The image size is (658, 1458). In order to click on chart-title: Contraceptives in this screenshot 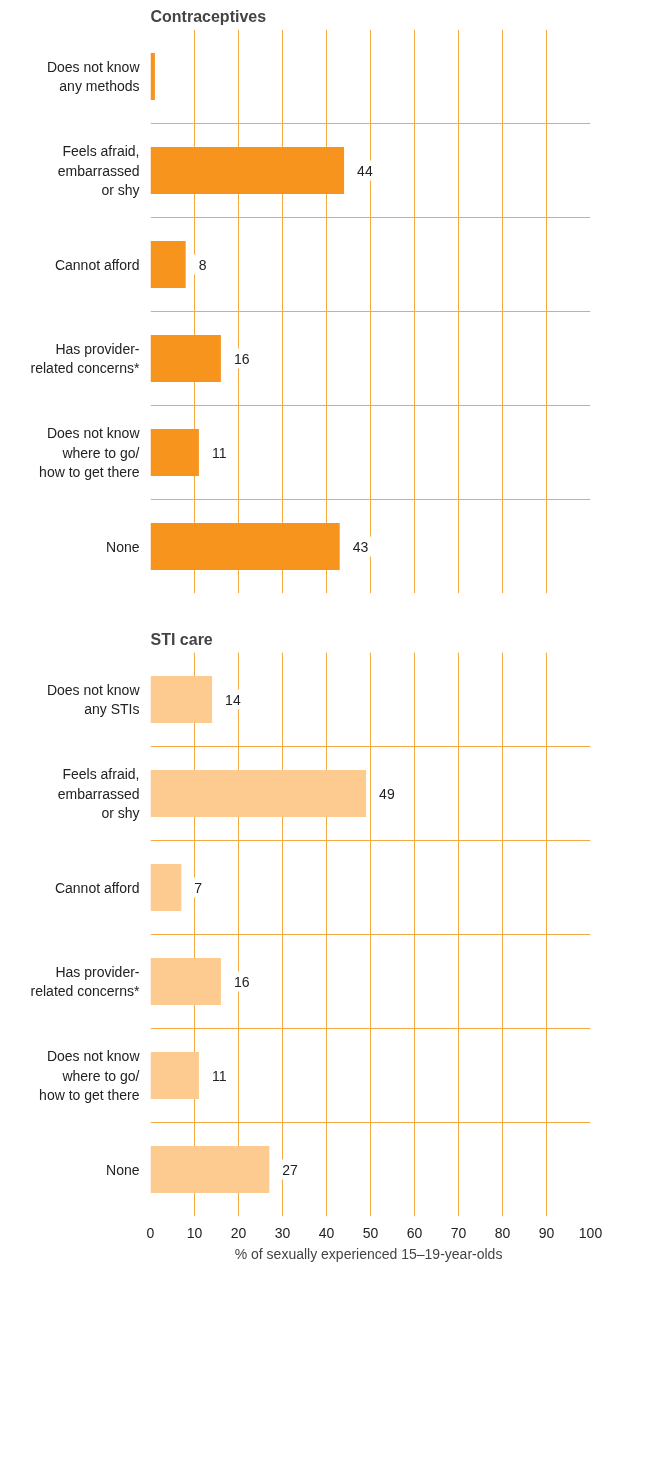, I will do `click(208, 16)`.